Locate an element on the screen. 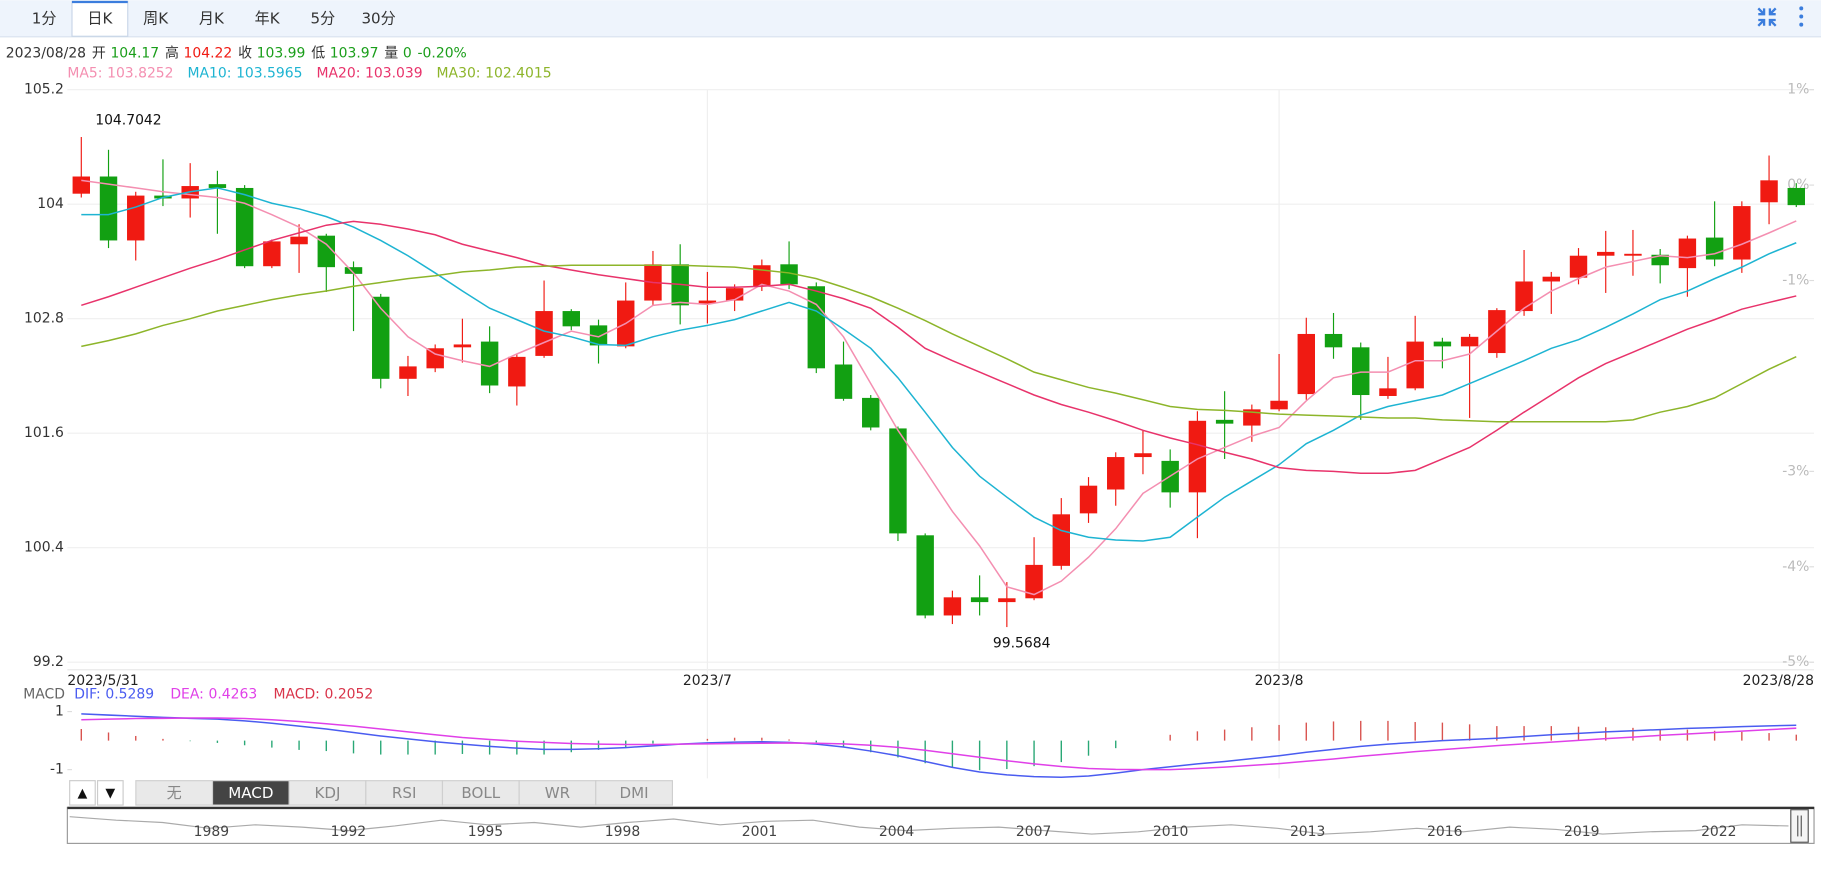  y-tick-label: 101.6 is located at coordinates (44, 433).